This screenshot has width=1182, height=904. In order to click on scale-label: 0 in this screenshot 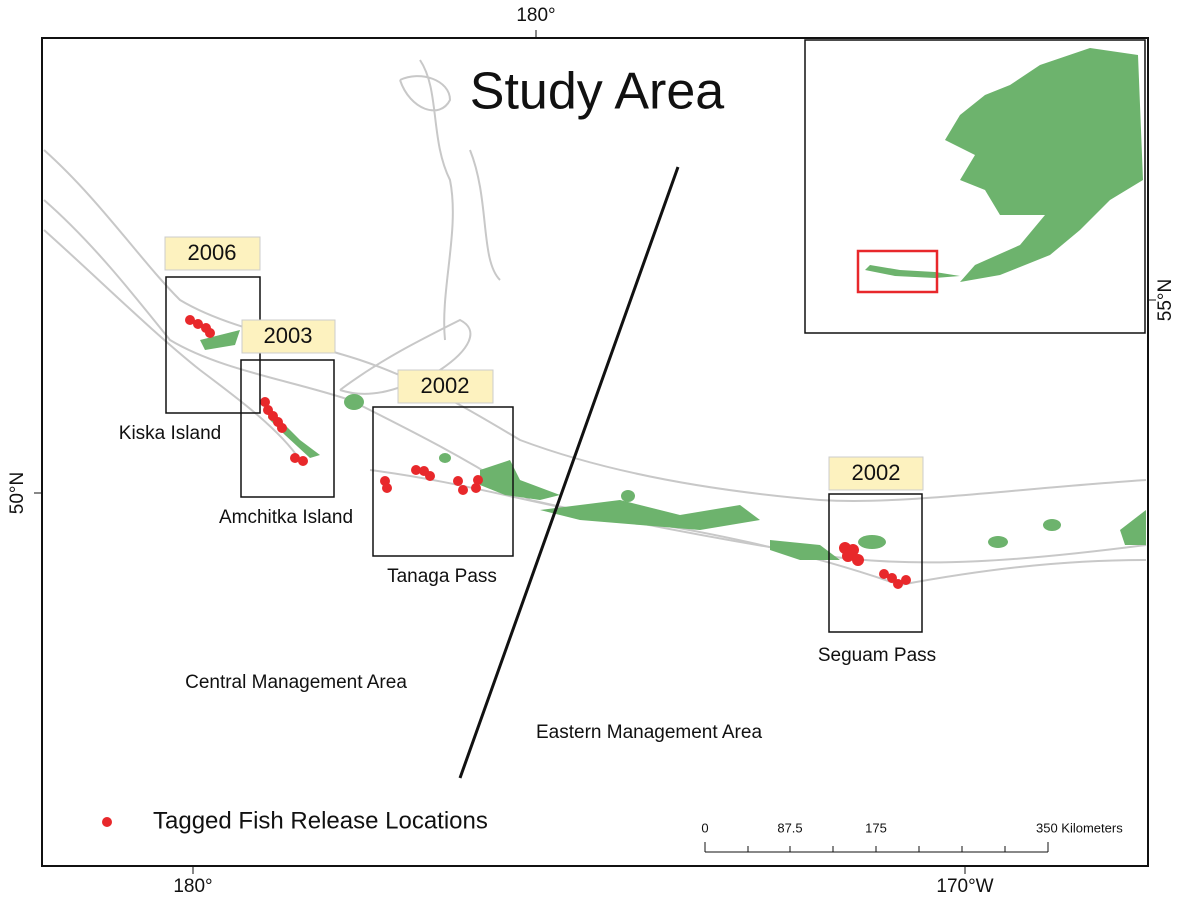, I will do `click(704, 827)`.